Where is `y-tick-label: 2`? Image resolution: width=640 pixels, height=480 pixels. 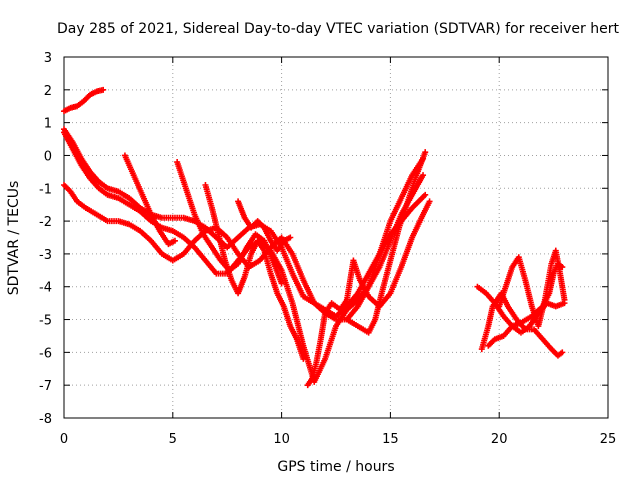 y-tick-label: 2 is located at coordinates (48, 91).